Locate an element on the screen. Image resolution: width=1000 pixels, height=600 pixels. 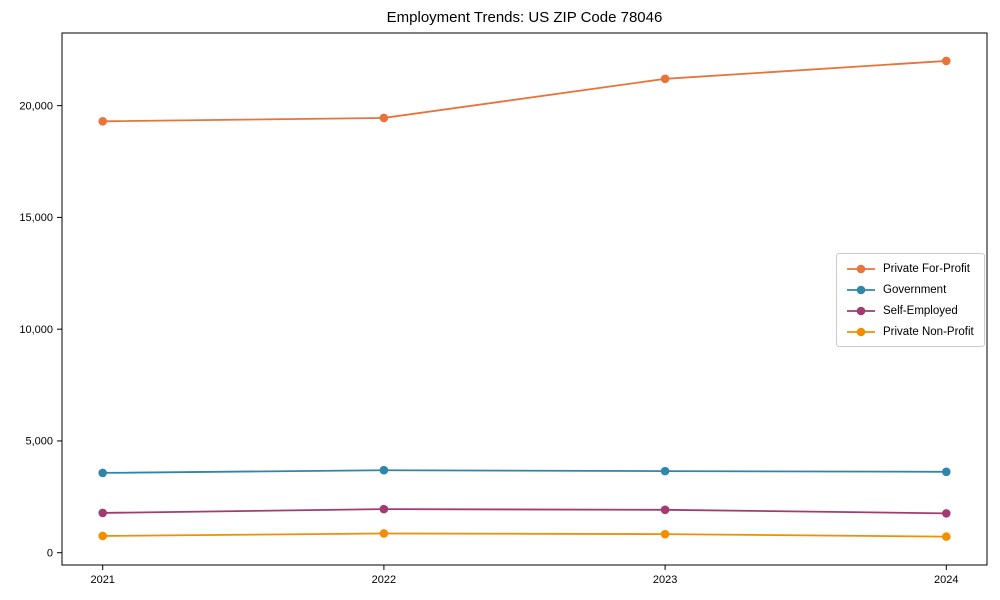
x-tick-label: 2024 is located at coordinates (946, 580).